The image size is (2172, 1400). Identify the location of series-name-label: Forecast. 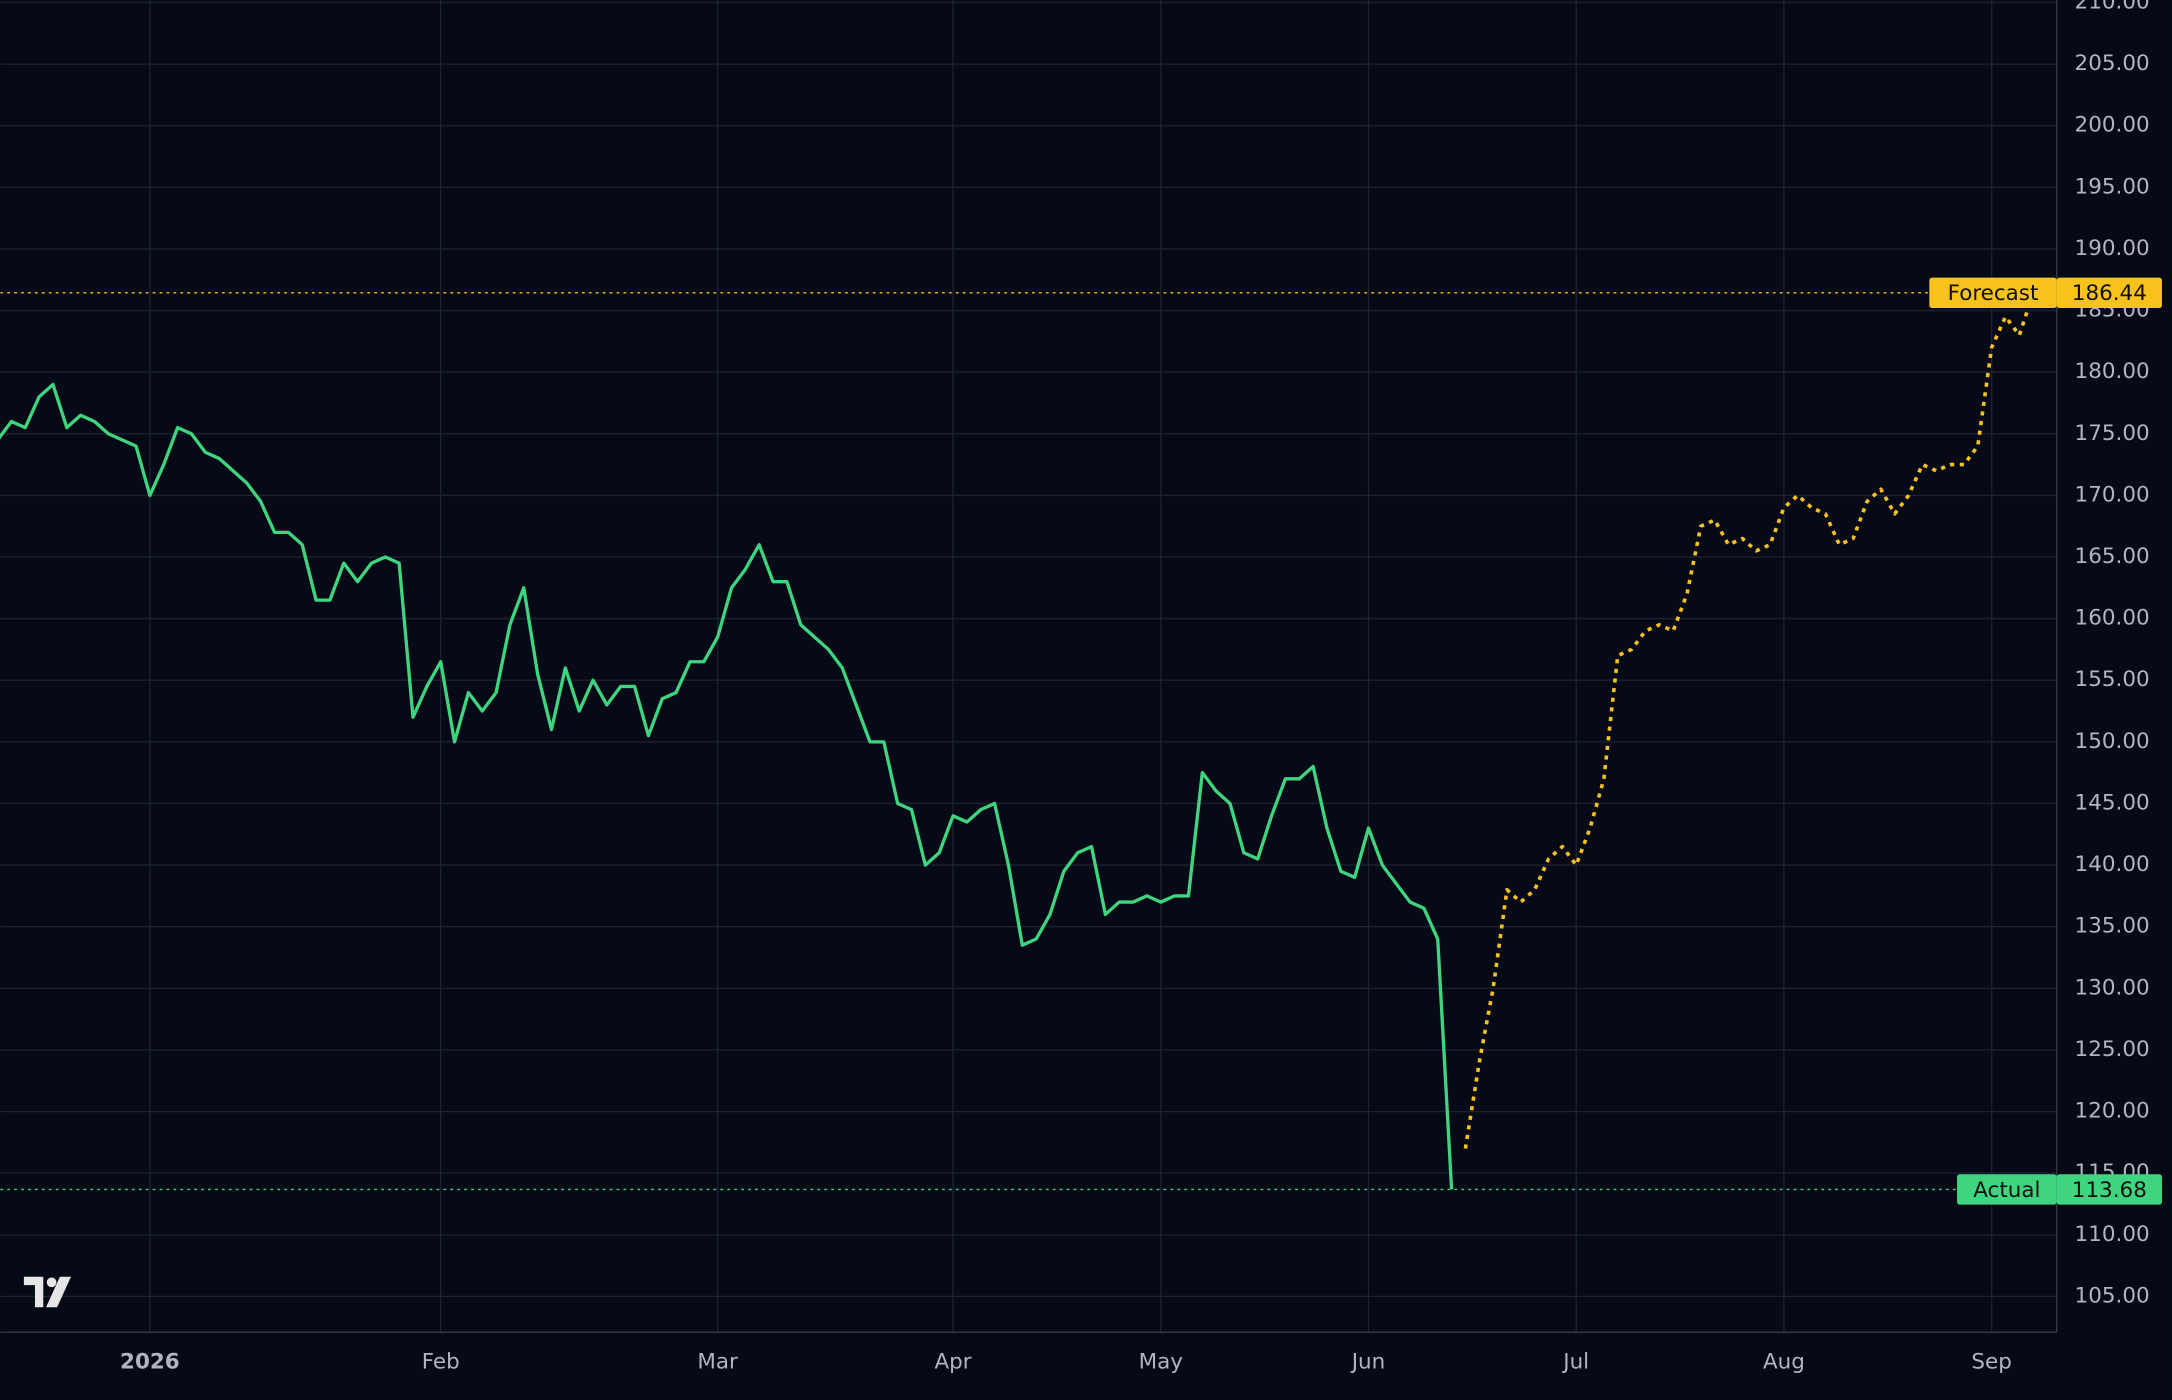
(1993, 293).